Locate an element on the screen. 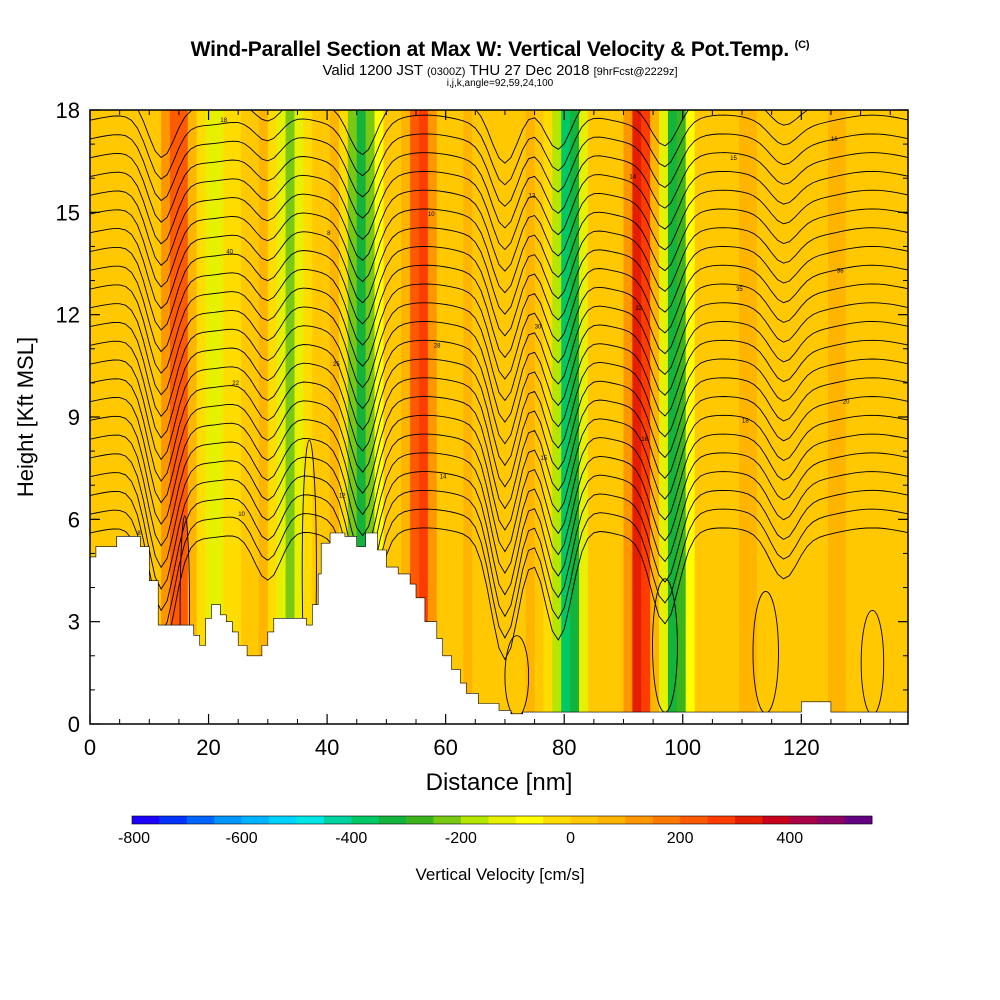  contour-label: 20 is located at coordinates (324, 102).